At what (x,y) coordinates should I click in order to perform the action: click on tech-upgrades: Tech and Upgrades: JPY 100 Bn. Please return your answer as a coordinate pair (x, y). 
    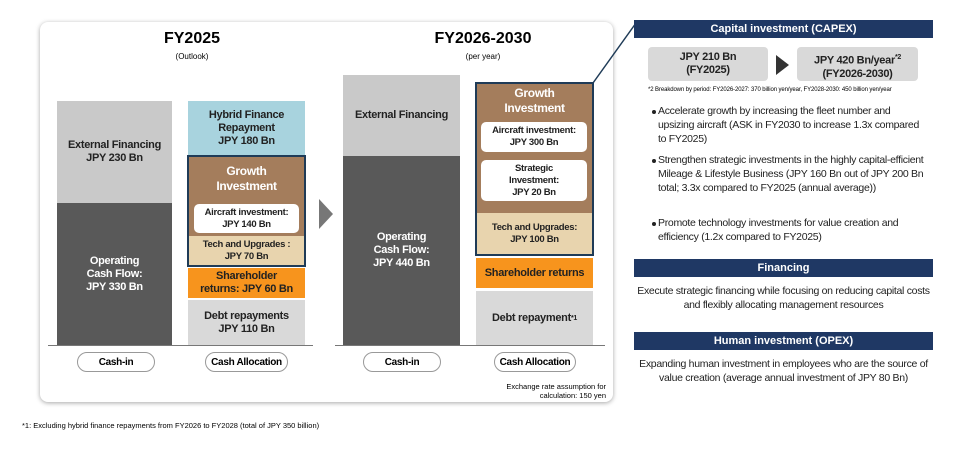
    Looking at the image, I should click on (534, 234).